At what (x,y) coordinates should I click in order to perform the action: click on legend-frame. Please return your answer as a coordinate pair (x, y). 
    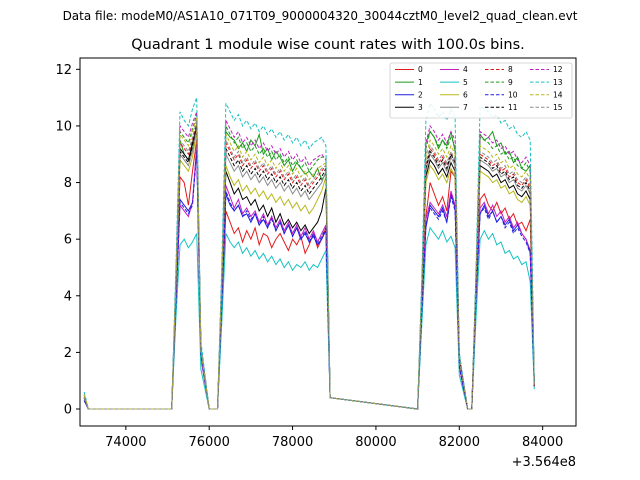
    Looking at the image, I should click on (481, 90).